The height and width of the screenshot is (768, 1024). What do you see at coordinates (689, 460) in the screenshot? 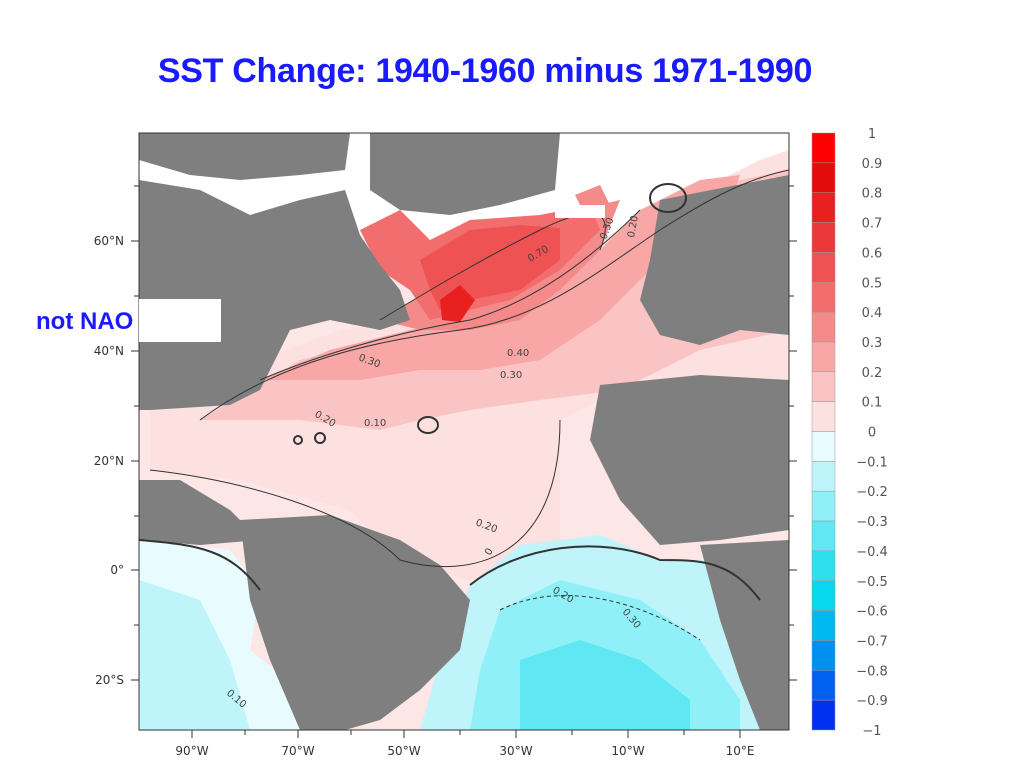
I see `land-north-africa` at bounding box center [689, 460].